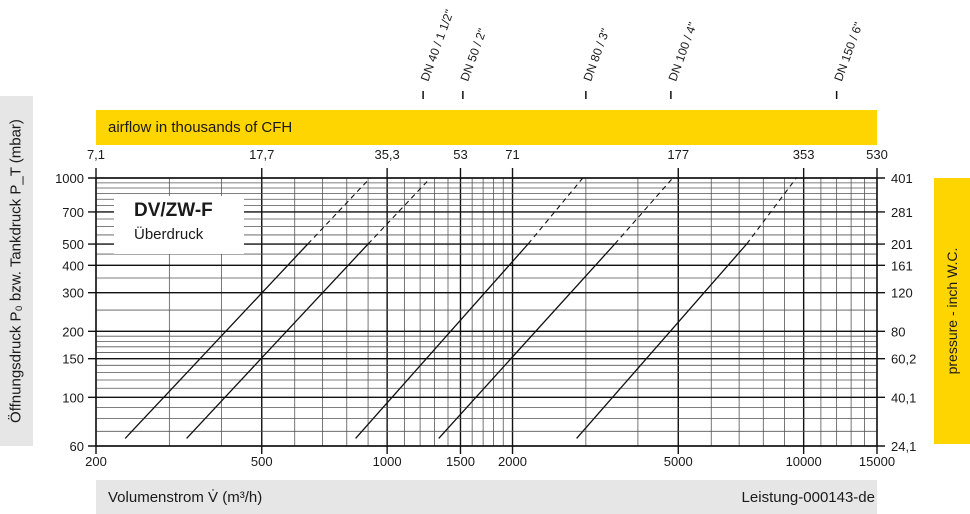 The image size is (970, 514). I want to click on top-tick-label: 177, so click(678, 154).